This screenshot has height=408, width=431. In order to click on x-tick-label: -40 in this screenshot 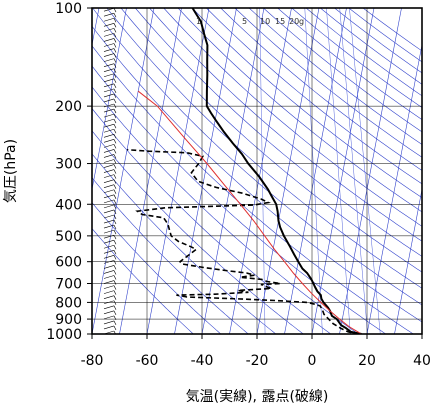, I will do `click(202, 361)`.